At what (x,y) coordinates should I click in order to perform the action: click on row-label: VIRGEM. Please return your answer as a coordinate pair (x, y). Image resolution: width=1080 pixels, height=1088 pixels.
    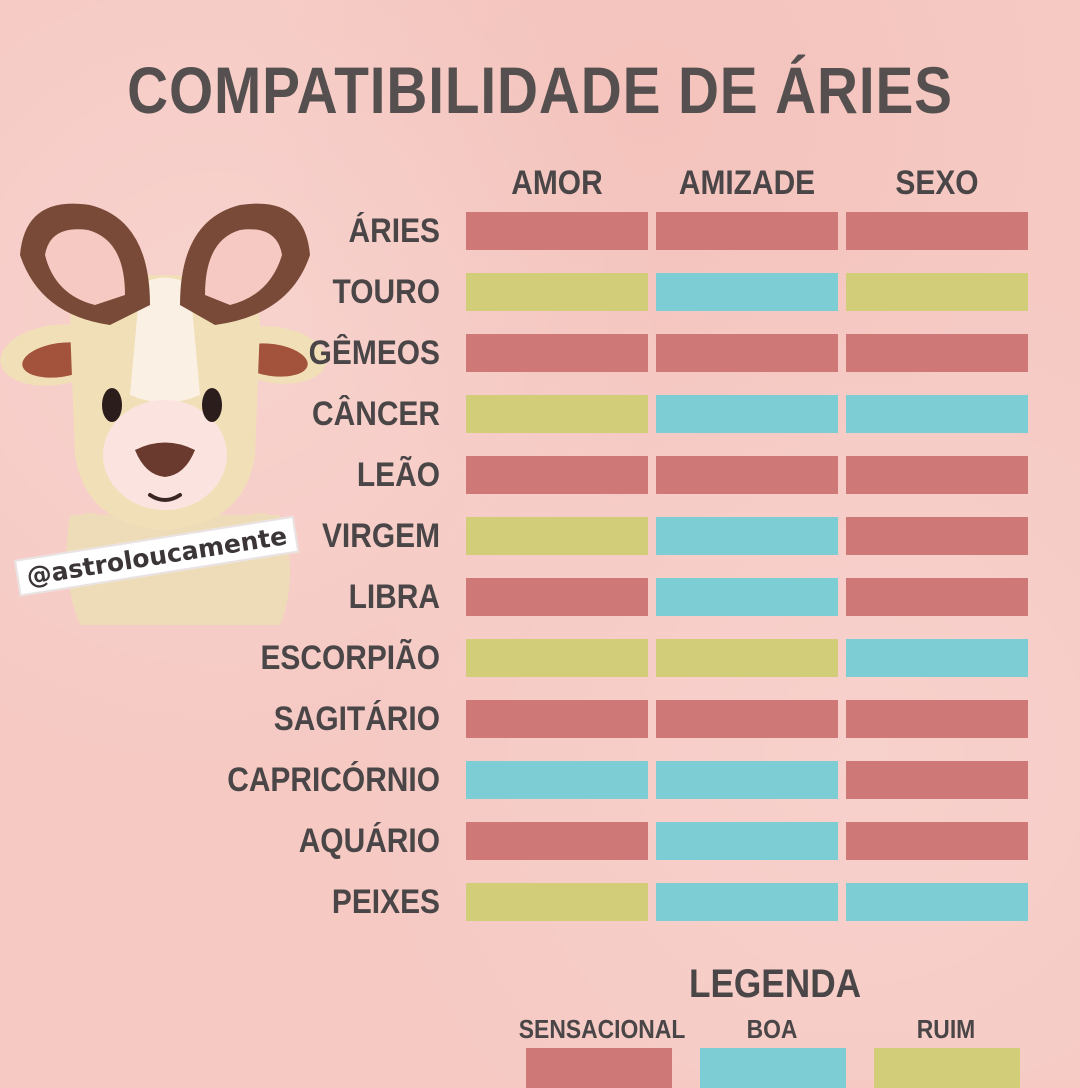
    Looking at the image, I should click on (380, 536).